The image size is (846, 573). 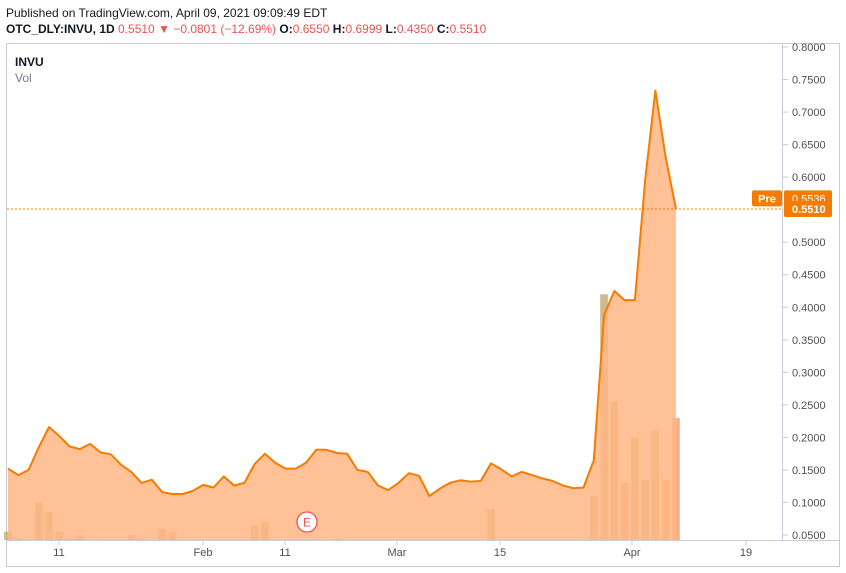 What do you see at coordinates (415, 29) in the screenshot?
I see `low-value: 0.4350` at bounding box center [415, 29].